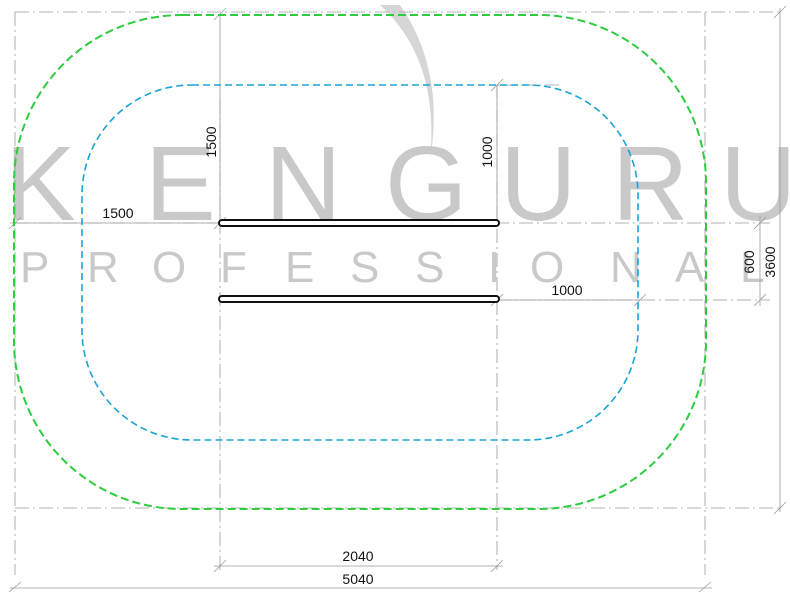 Image resolution: width=790 pixels, height=592 pixels. Describe the element at coordinates (233, 267) in the screenshot. I see `watermark-sub-f: F` at that location.